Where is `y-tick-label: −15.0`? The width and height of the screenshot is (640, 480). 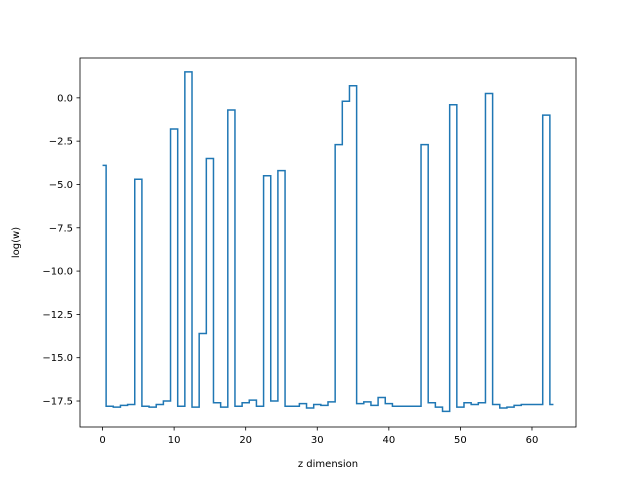 y-tick-label: −15.0 is located at coordinates (57, 358).